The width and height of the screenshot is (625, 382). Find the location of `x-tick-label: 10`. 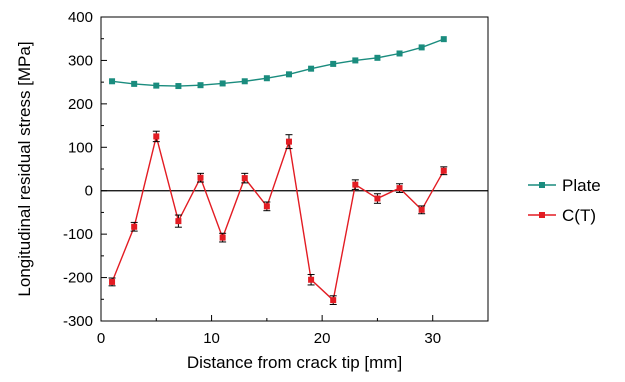

x-tick-label: 10 is located at coordinates (211, 338).